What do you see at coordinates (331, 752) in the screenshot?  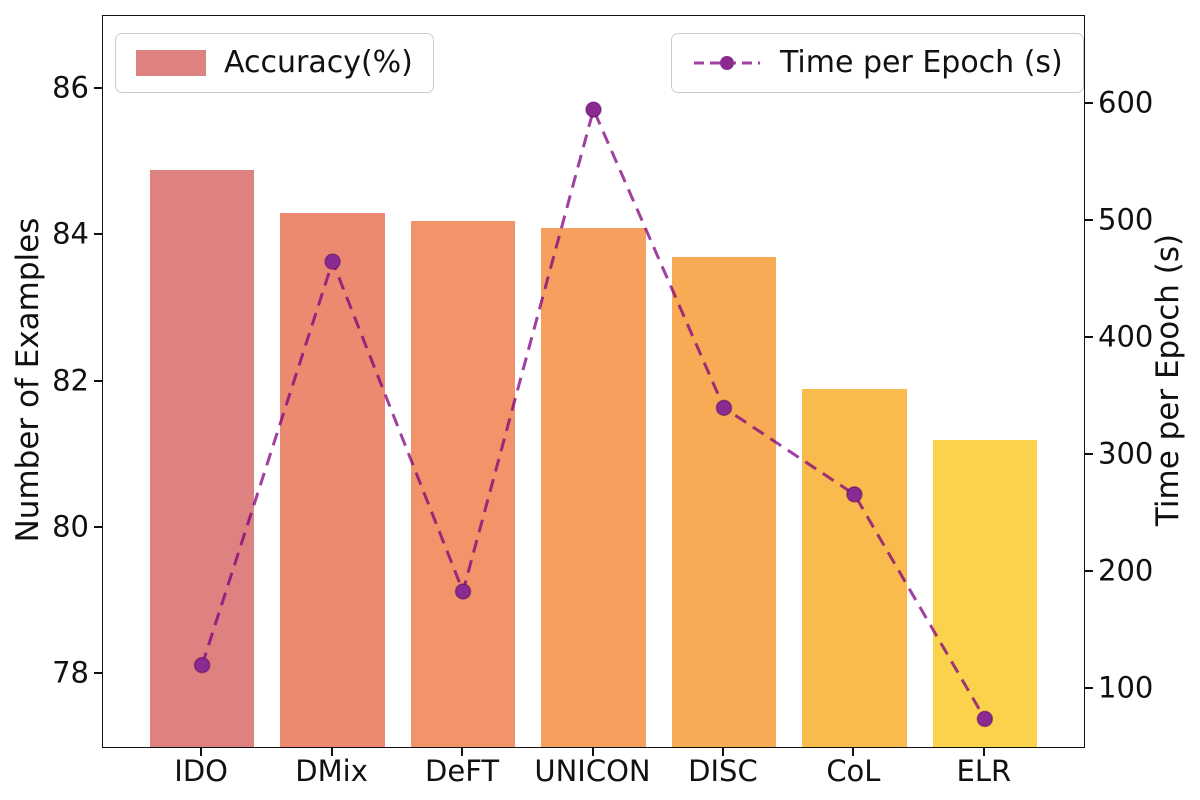 I see `x-tickmark-DMix` at bounding box center [331, 752].